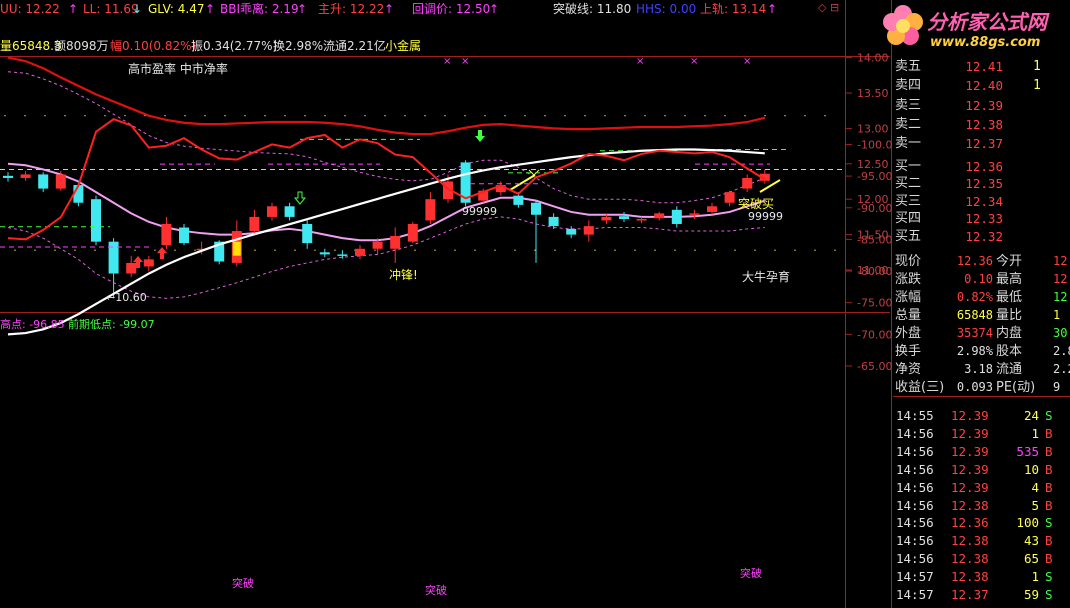  I want to click on sub-axis-label: -75.00, so click(874, 303).